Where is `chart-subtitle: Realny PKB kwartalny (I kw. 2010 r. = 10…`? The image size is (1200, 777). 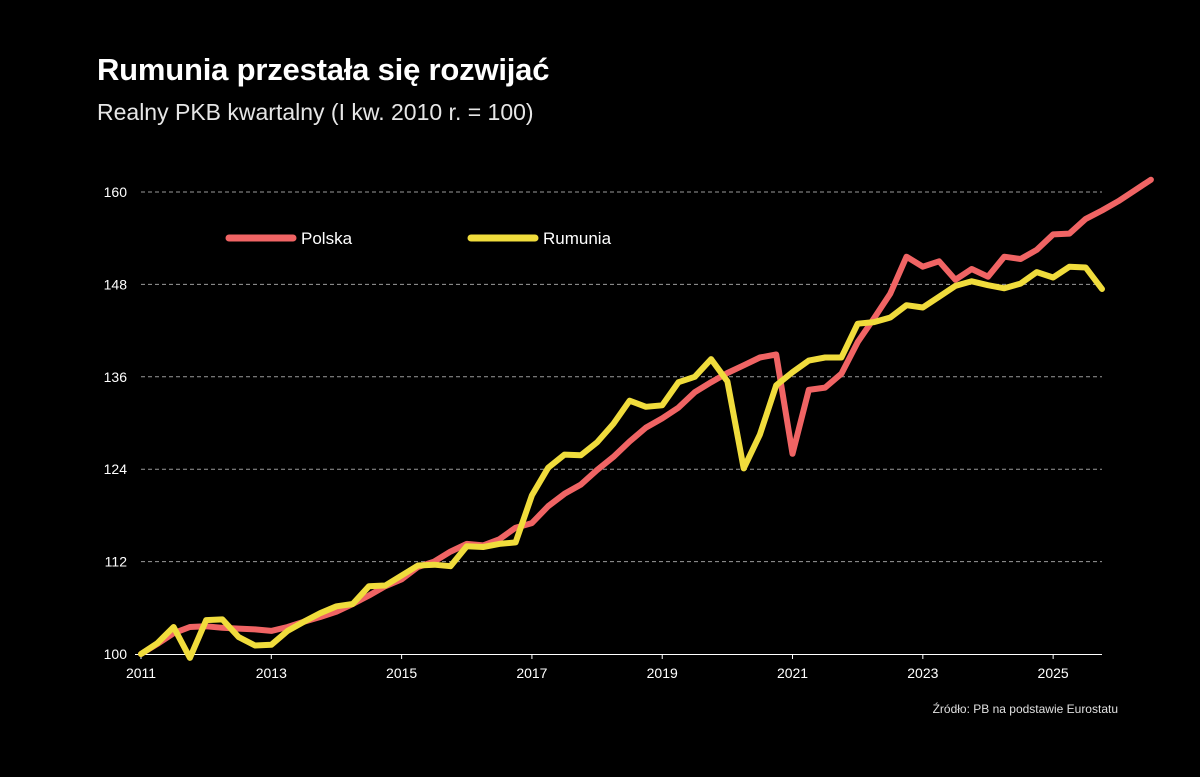 chart-subtitle: Realny PKB kwartalny (I kw. 2010 r. = 10… is located at coordinates (315, 112).